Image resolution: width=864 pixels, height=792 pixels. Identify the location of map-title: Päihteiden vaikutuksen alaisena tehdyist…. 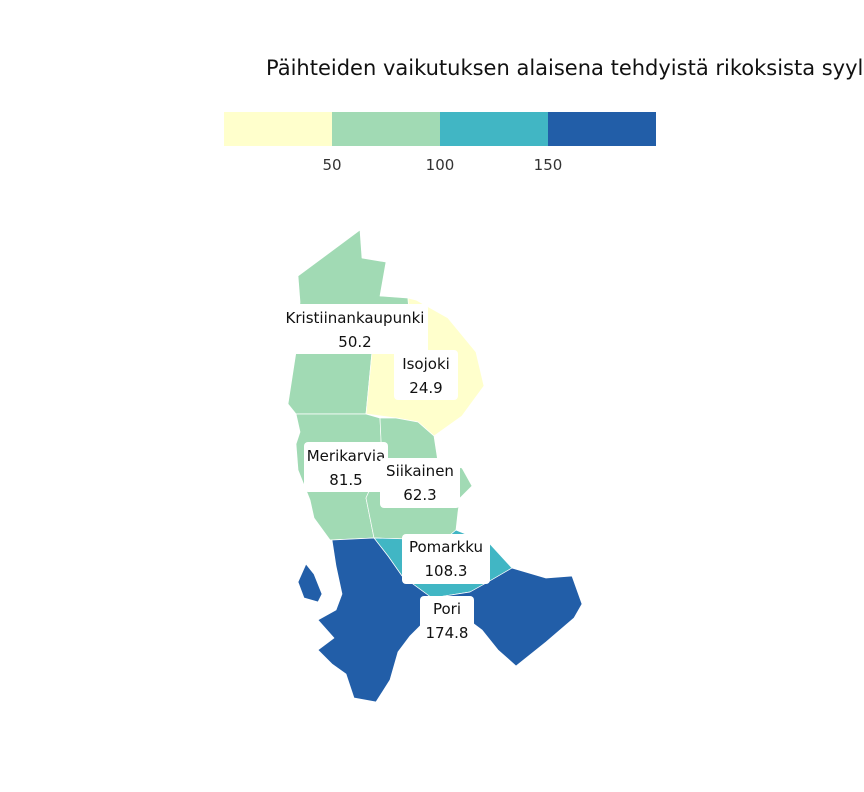
(565, 68).